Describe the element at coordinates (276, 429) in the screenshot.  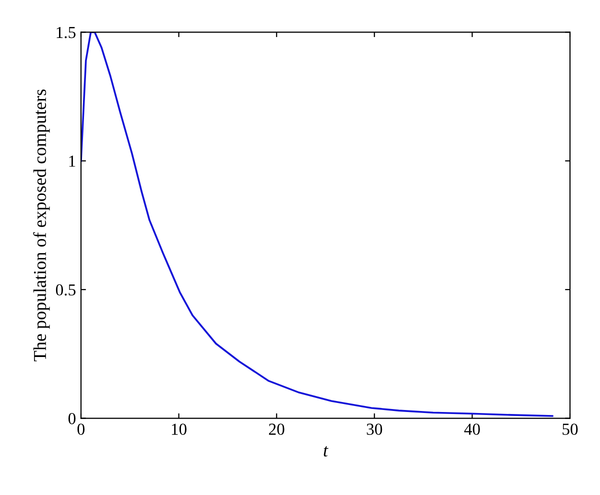
I see `x-tick-label: 20` at that location.